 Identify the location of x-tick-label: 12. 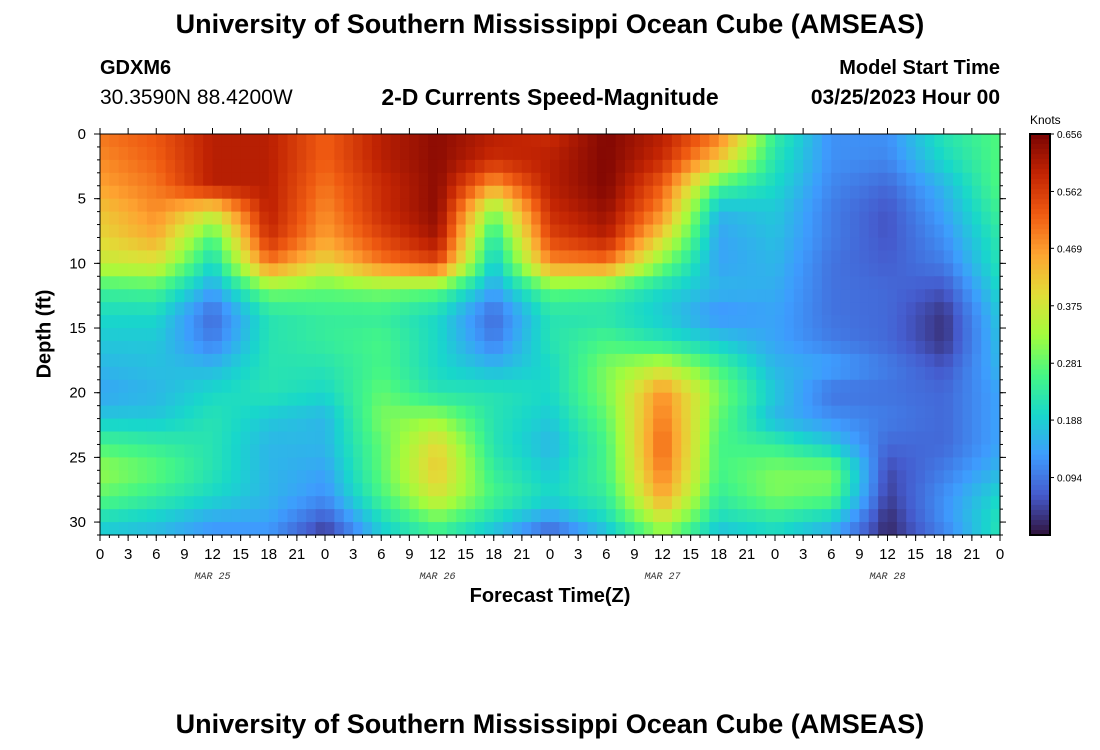
(212, 554).